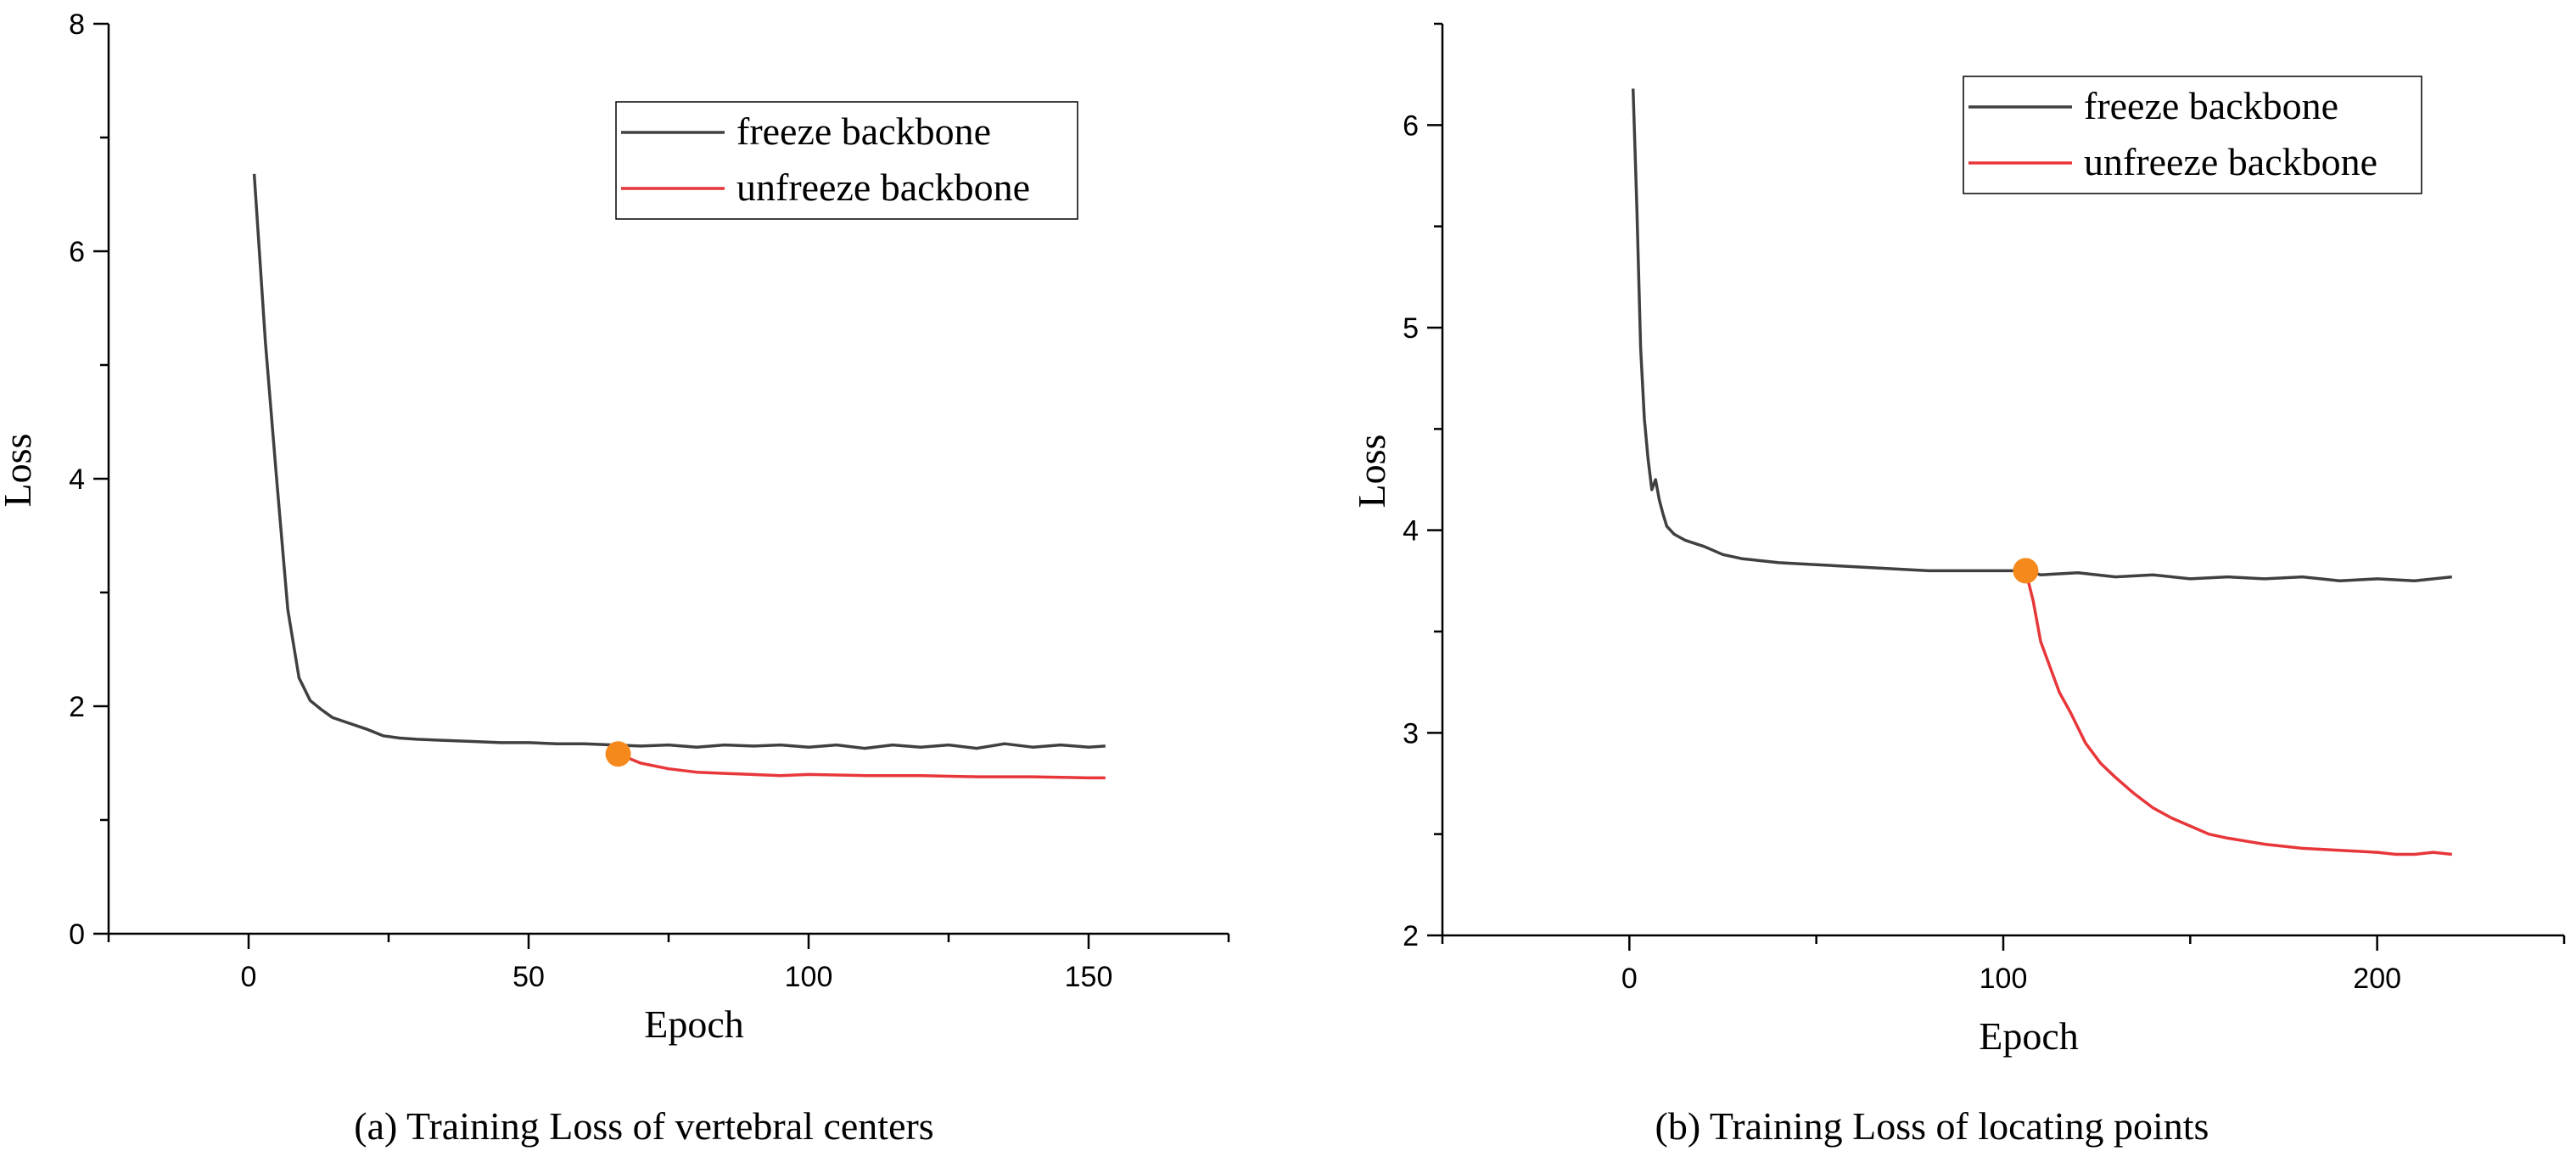 The height and width of the screenshot is (1168, 2576). What do you see at coordinates (1932, 1126) in the screenshot?
I see `chart-b-caption: (b) Training Loss of locating points` at bounding box center [1932, 1126].